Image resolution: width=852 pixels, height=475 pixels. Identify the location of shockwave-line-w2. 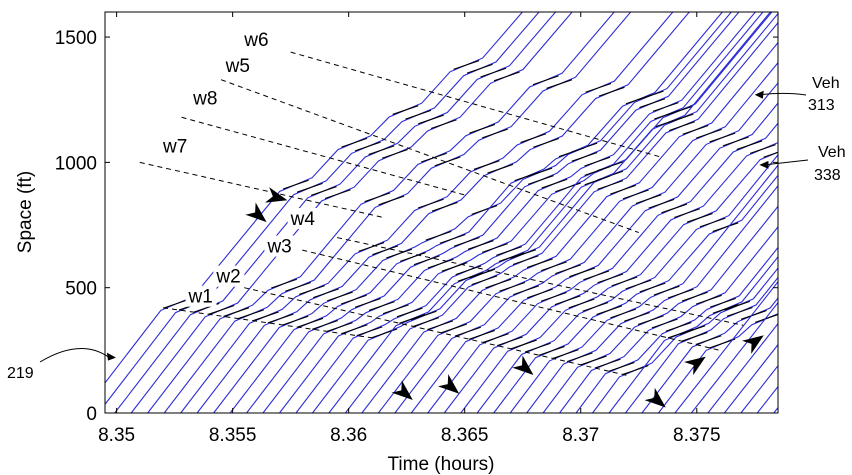
(436, 331).